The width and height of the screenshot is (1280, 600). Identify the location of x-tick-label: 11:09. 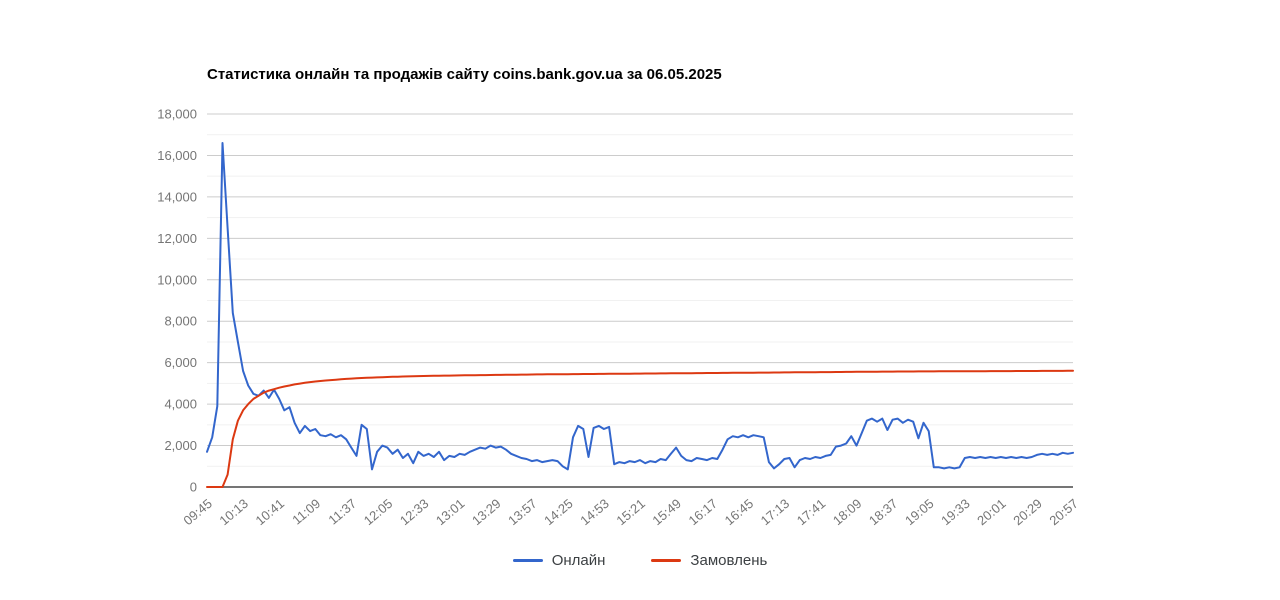
(306, 512).